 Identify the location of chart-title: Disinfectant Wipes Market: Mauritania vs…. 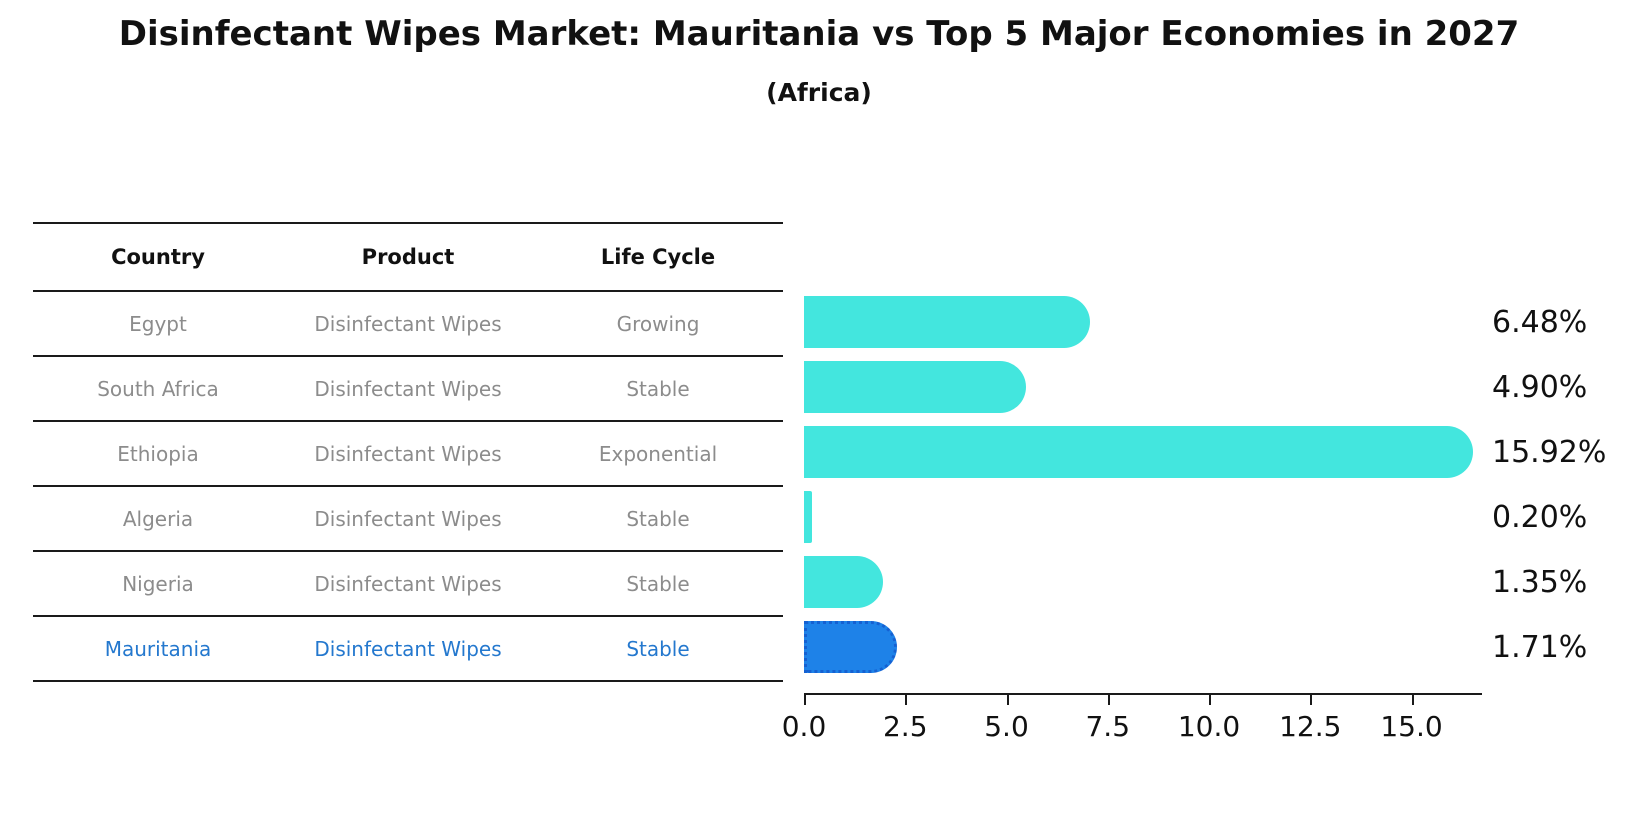
(819, 34).